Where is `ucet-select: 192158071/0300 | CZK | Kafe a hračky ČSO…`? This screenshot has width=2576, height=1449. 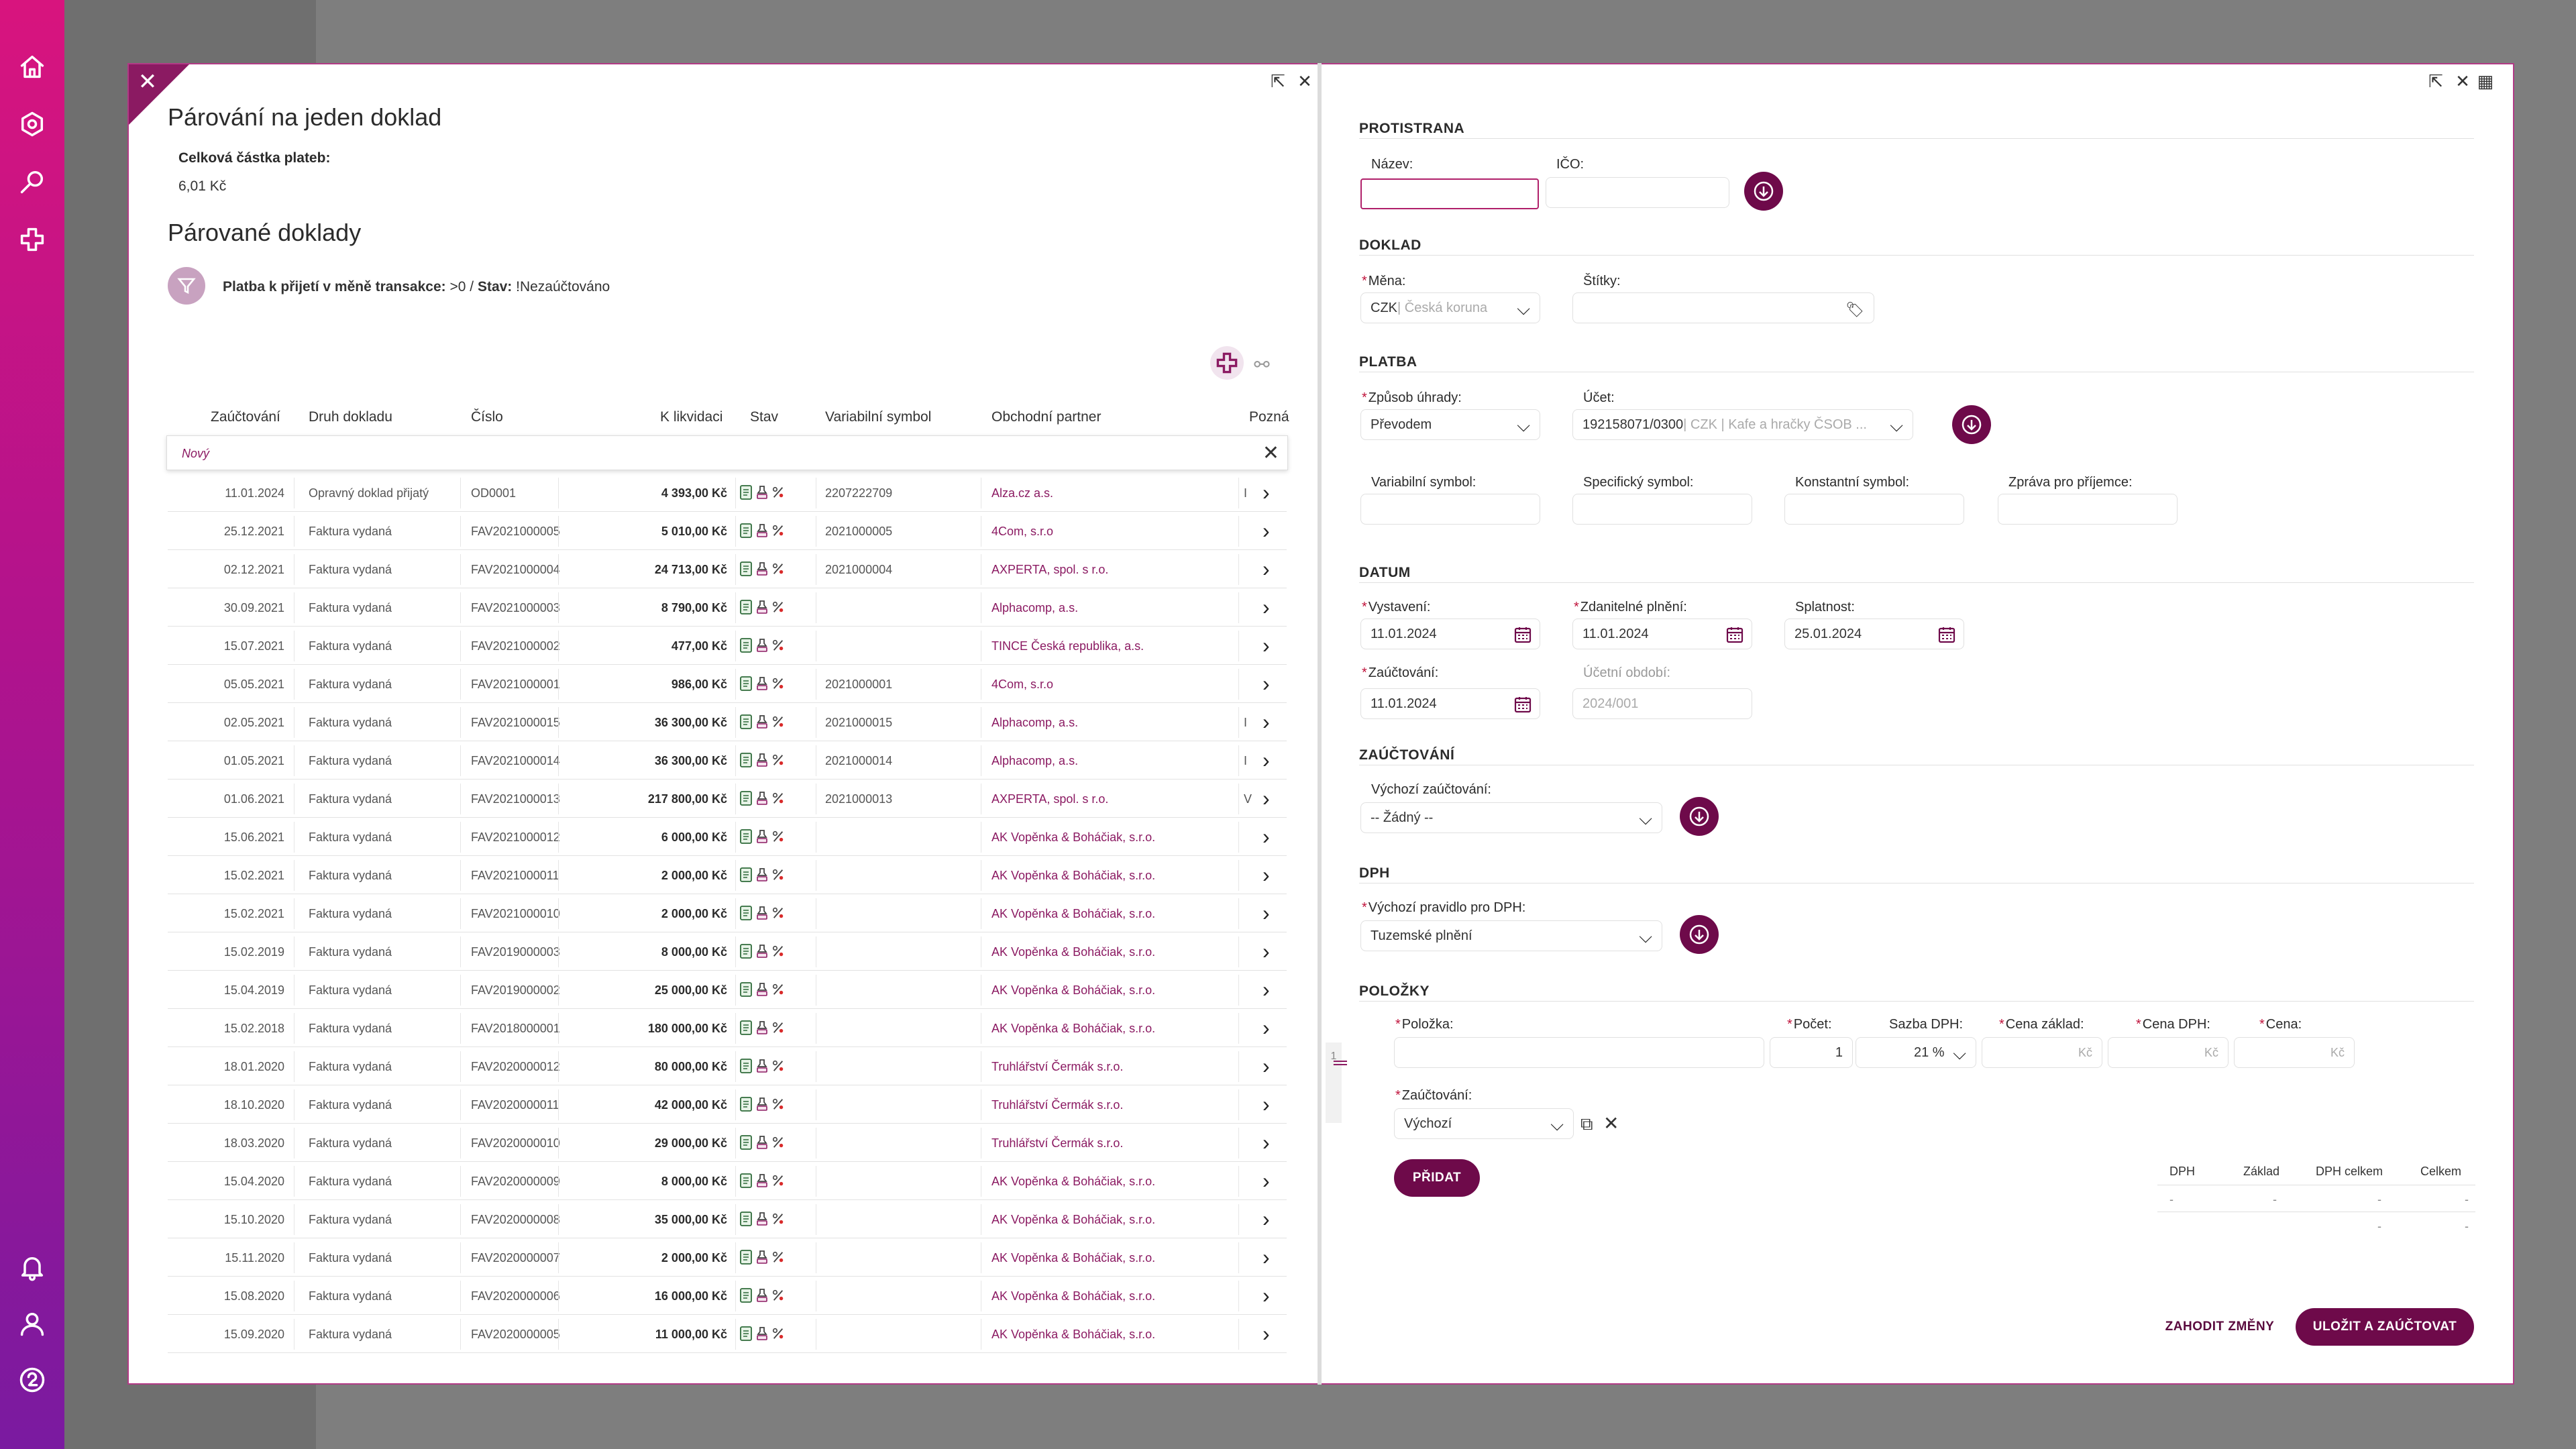 ucet-select: 192158071/0300 | CZK | Kafe a hračky ČSO… is located at coordinates (1742, 424).